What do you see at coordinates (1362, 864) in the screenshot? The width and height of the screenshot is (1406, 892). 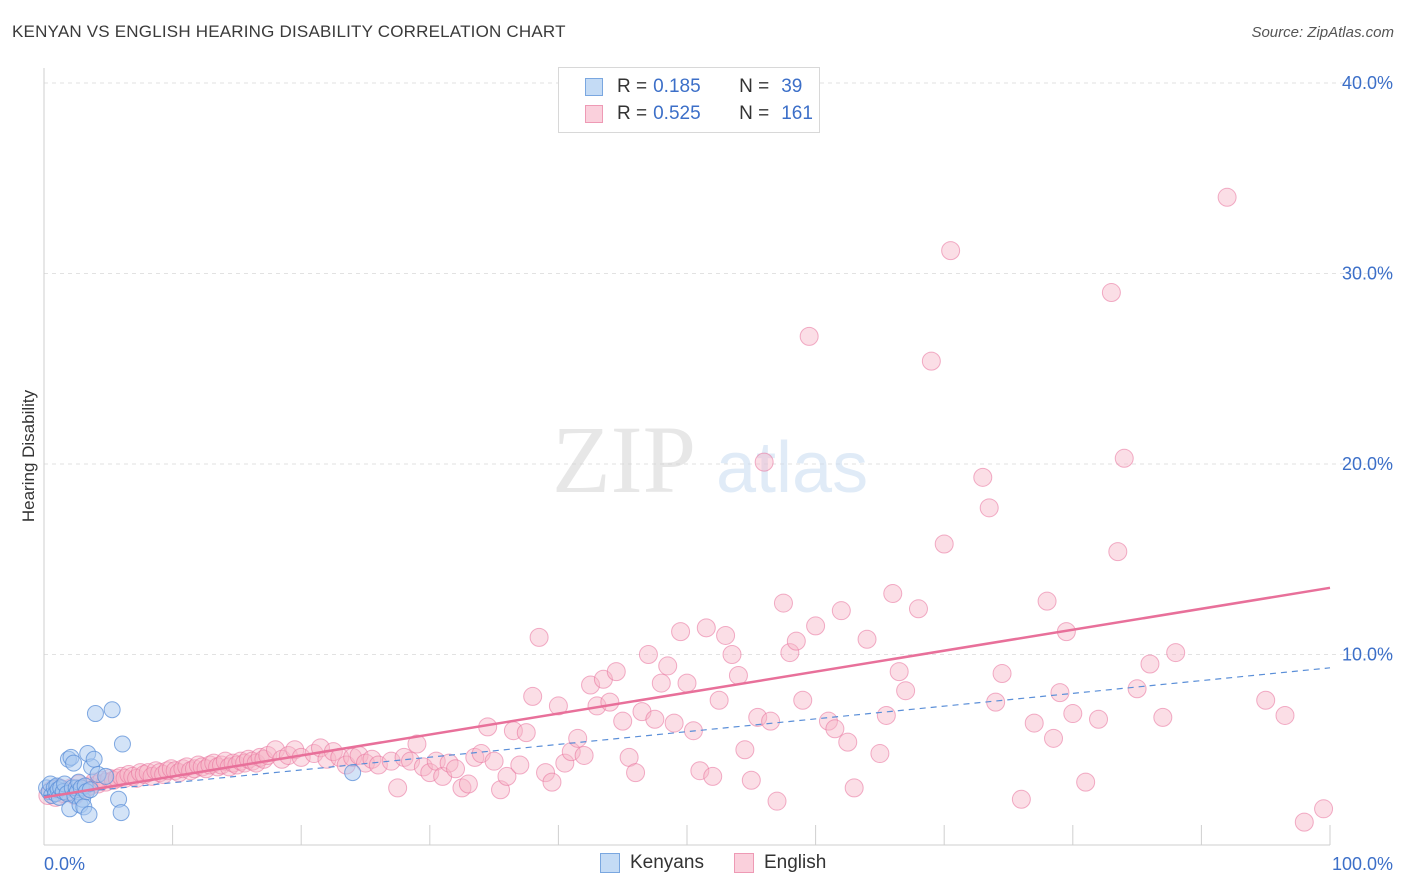 I see `x-tick-label: 100.0%` at bounding box center [1362, 864].